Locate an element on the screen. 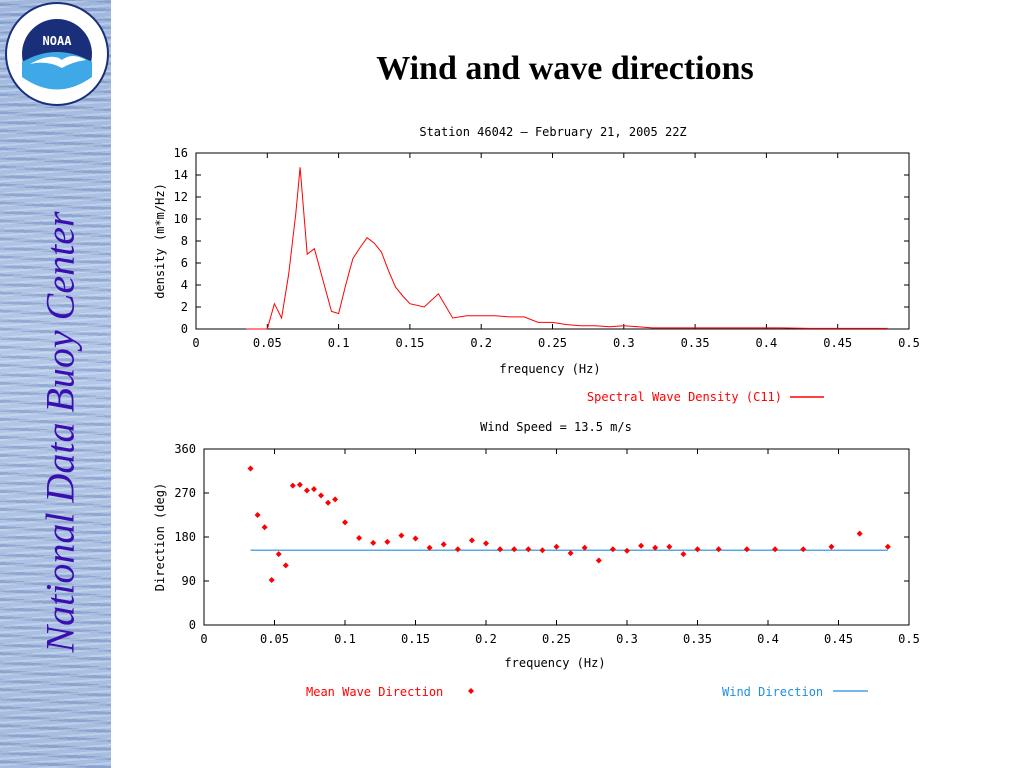  slide-title: Wind and wave directions is located at coordinates (565, 68).